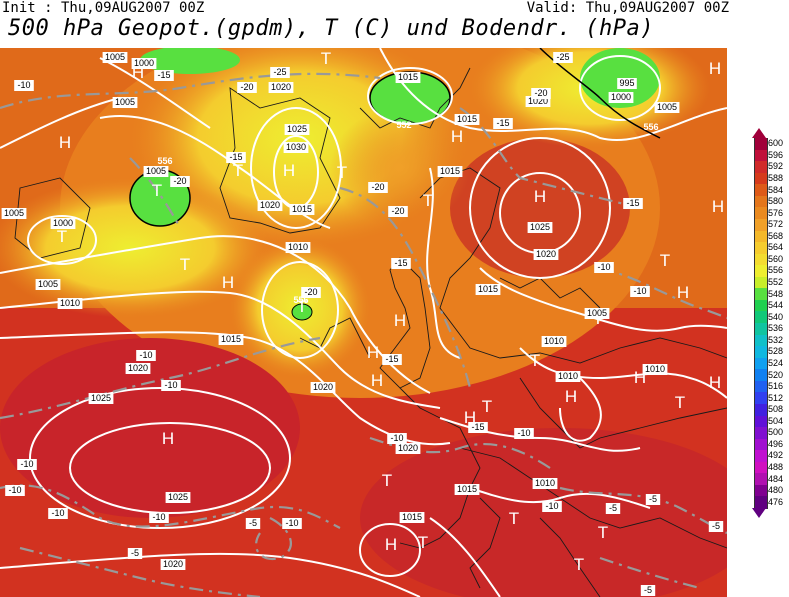  I want to click on legend-label: 576, so click(776, 212).